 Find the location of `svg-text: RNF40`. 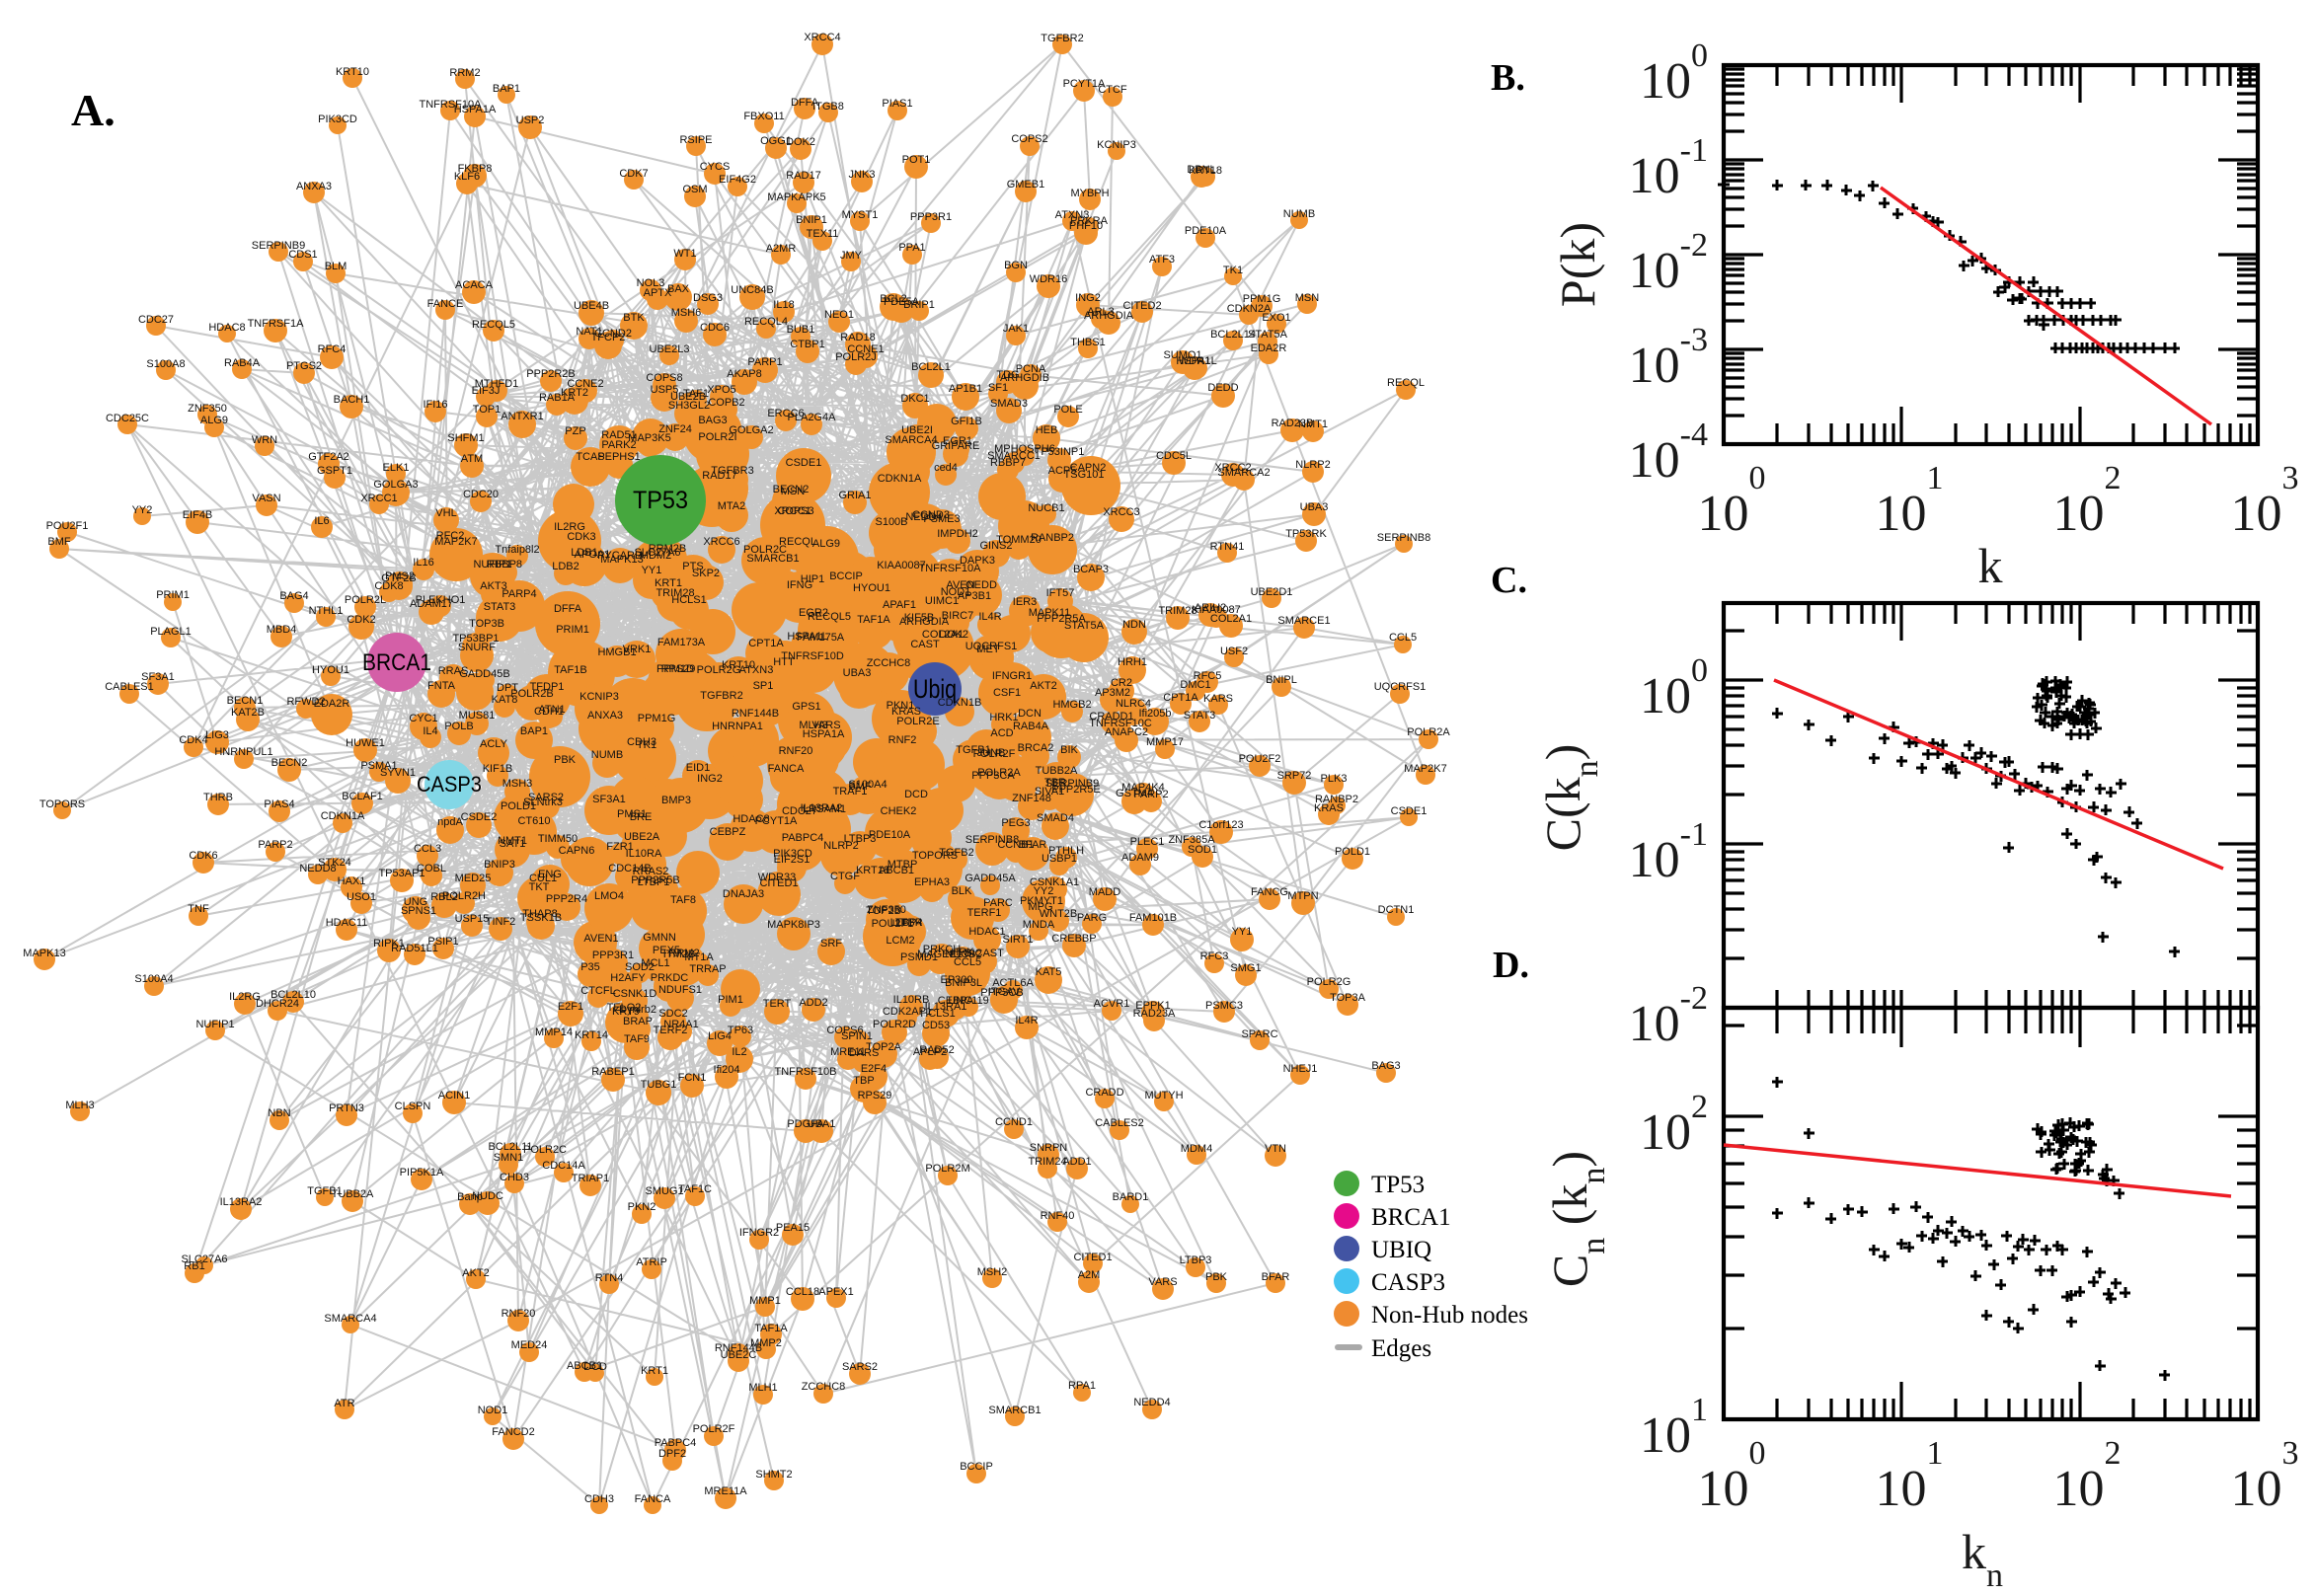

svg-text: RNF40 is located at coordinates (1058, 1216).